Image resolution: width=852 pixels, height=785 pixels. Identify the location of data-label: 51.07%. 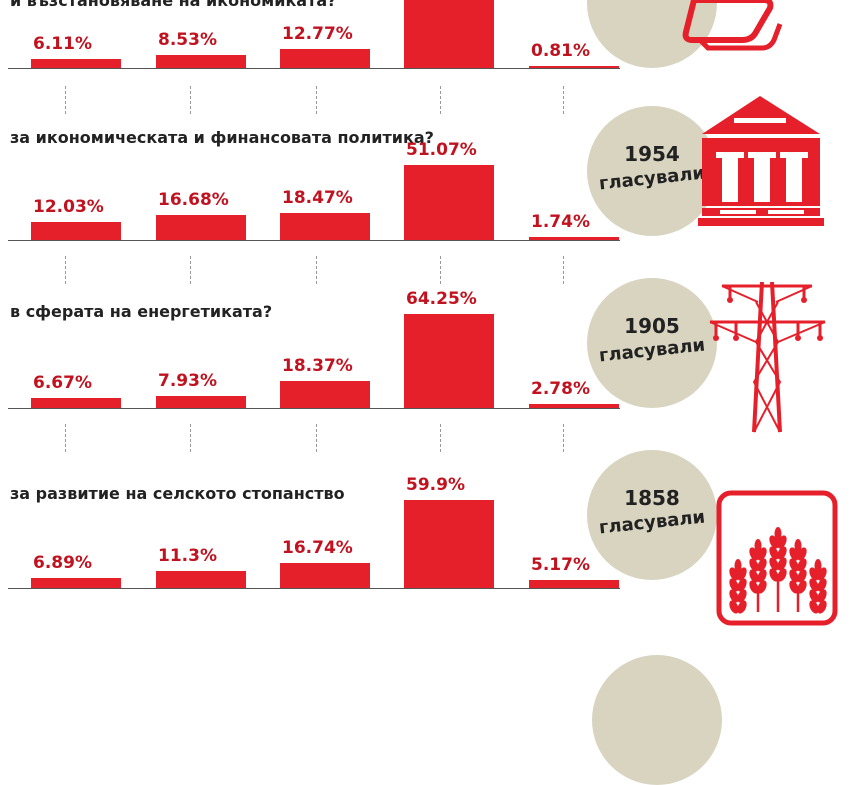
(441, 150).